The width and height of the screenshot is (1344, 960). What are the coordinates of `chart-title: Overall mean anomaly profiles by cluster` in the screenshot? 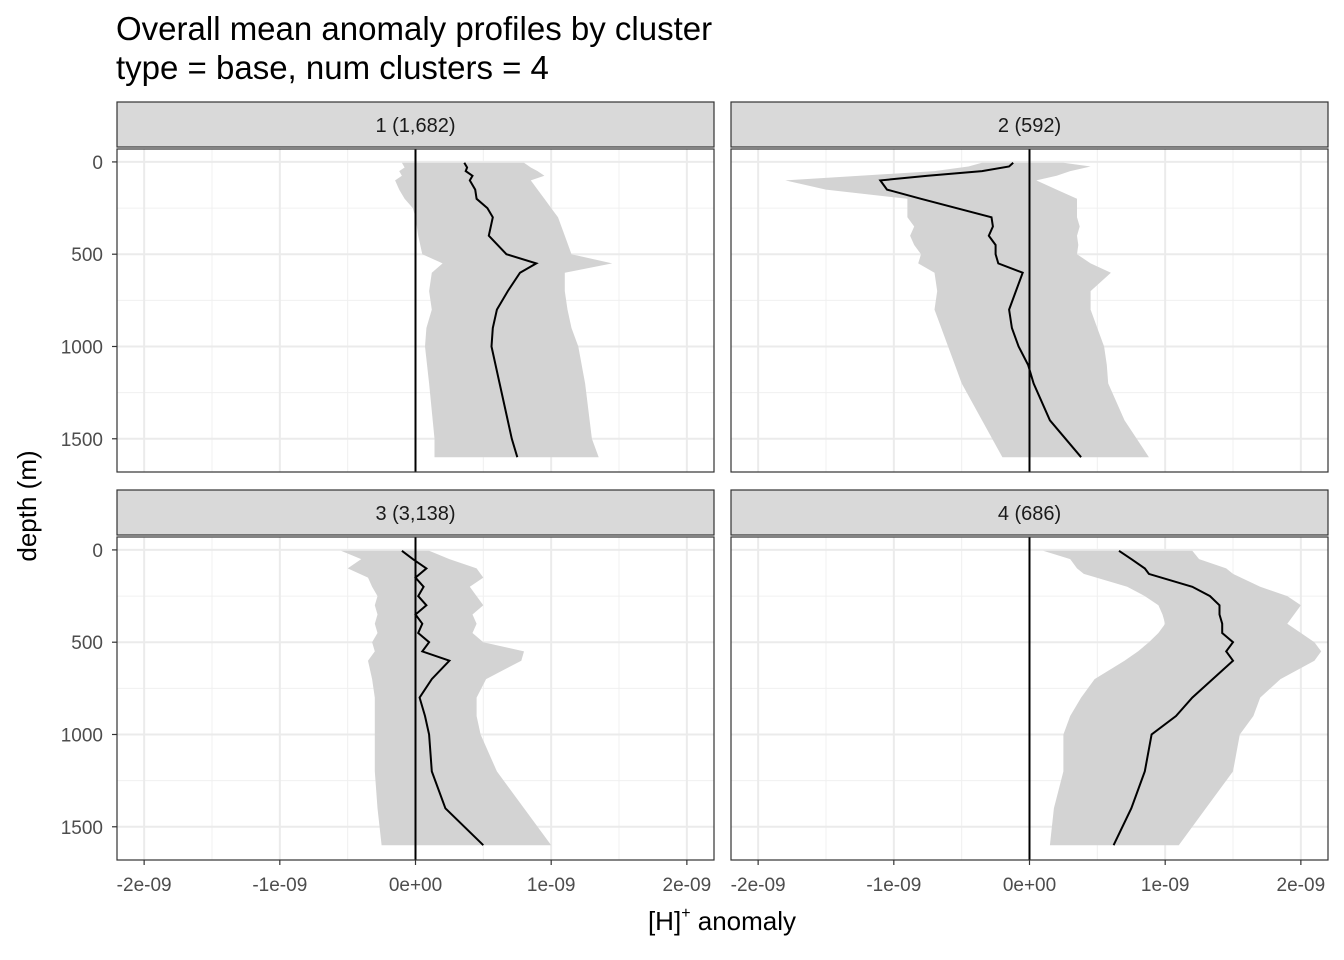 It's located at (414, 28).